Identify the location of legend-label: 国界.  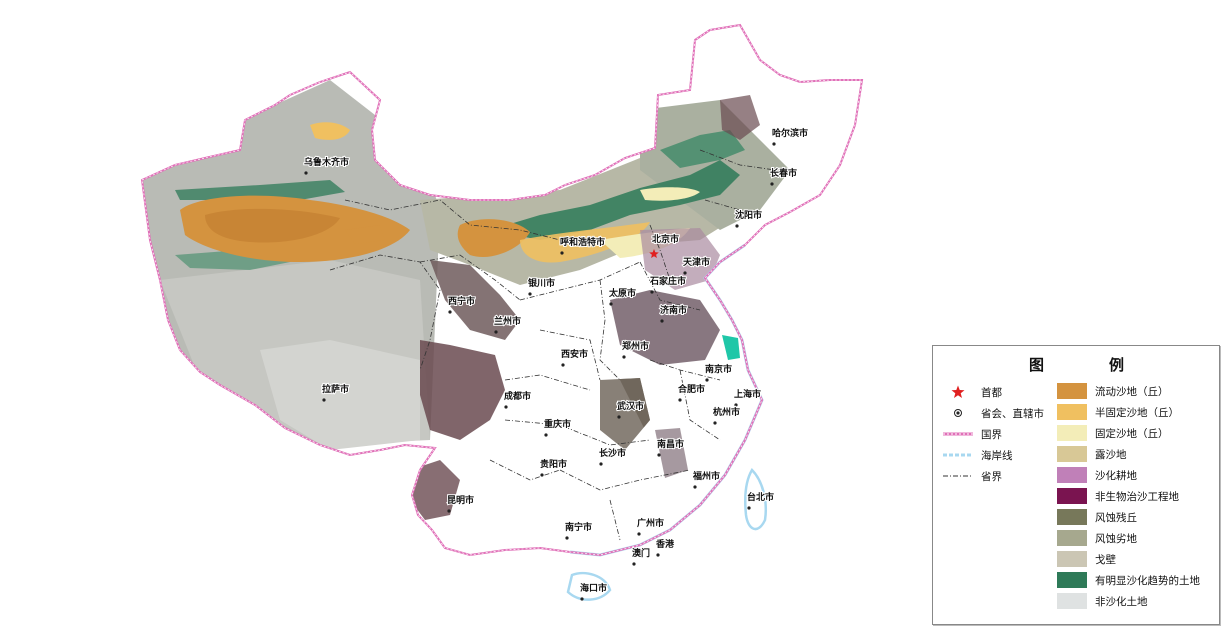
(991, 434).